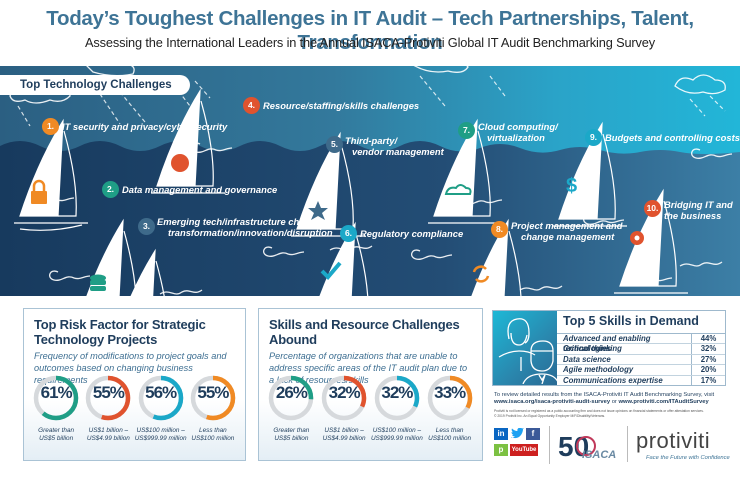 This screenshot has height=479, width=740. Describe the element at coordinates (688, 458) in the screenshot. I see `protiviti-tagline: Face the Future with Confidence` at that location.